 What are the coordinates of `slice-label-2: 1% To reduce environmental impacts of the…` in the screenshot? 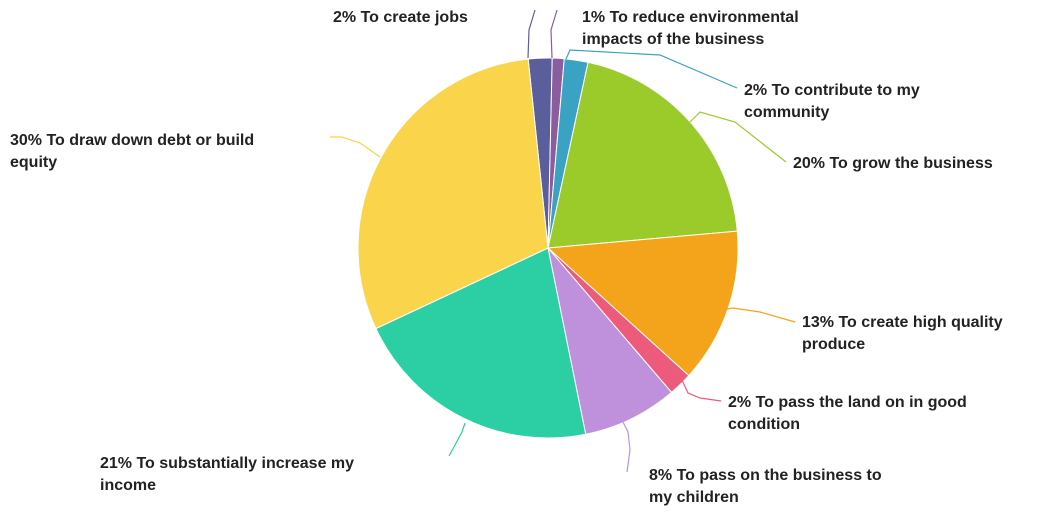 It's located at (690, 28).